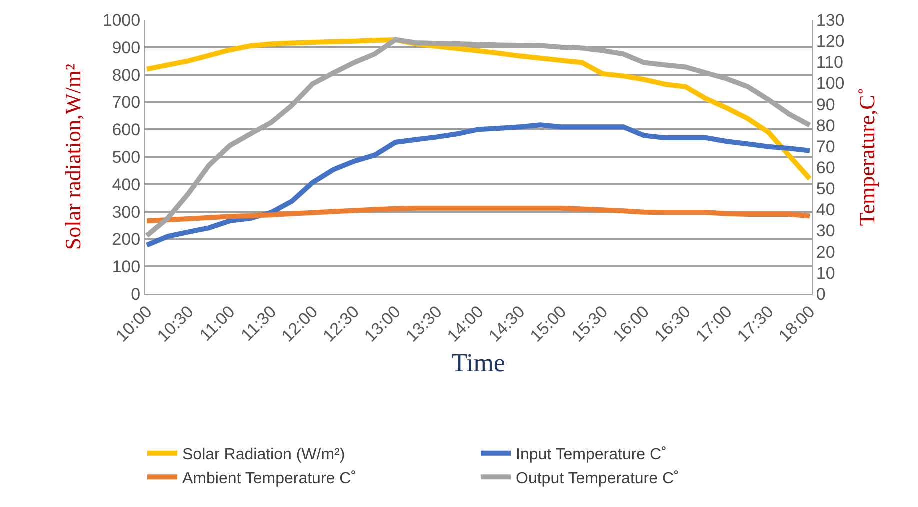 This screenshot has height=507, width=918. What do you see at coordinates (126, 157) in the screenshot?
I see `y-tick-label: 500` at bounding box center [126, 157].